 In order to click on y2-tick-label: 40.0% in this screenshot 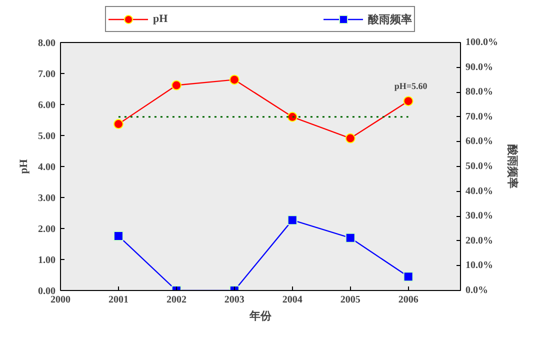, I will do `click(479, 191)`.